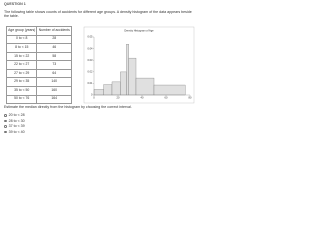  I want to click on x-tick-label: 20, so click(118, 98).